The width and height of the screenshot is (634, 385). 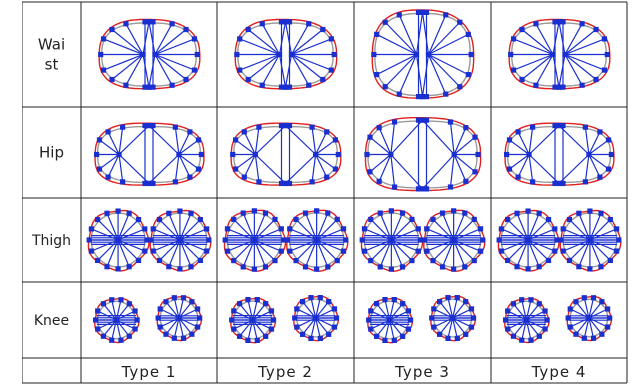 What do you see at coordinates (559, 372) in the screenshot?
I see `column-label-4: Type 4` at bounding box center [559, 372].